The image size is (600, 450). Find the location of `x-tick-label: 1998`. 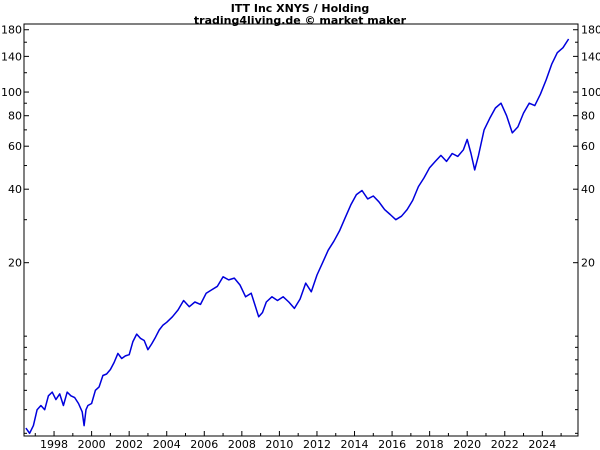

x-tick-label: 1998 is located at coordinates (54, 444).